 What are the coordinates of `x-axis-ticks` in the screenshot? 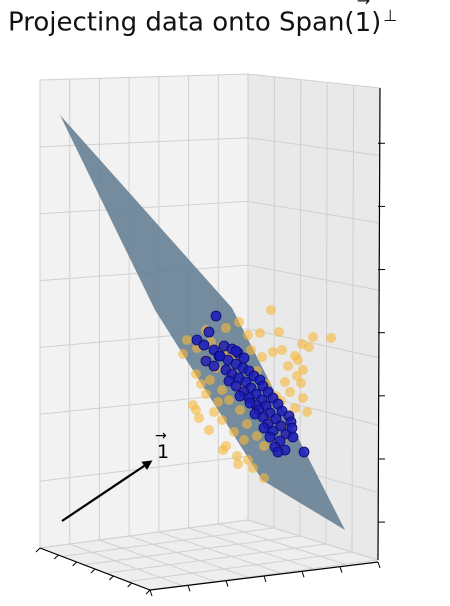 It's located at (93, 571).